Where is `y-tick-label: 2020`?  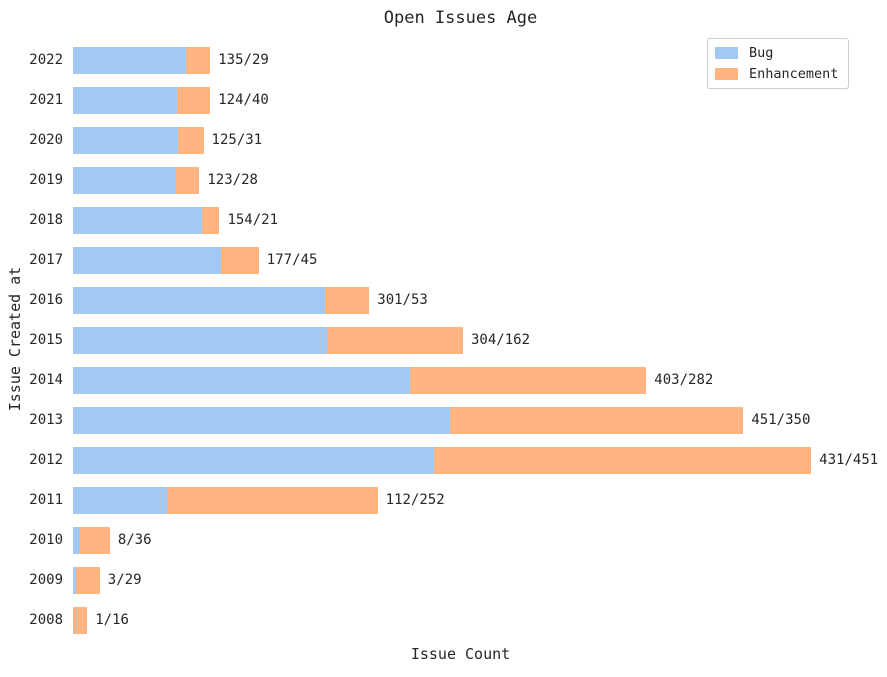
y-tick-label: 2020 is located at coordinates (46, 140).